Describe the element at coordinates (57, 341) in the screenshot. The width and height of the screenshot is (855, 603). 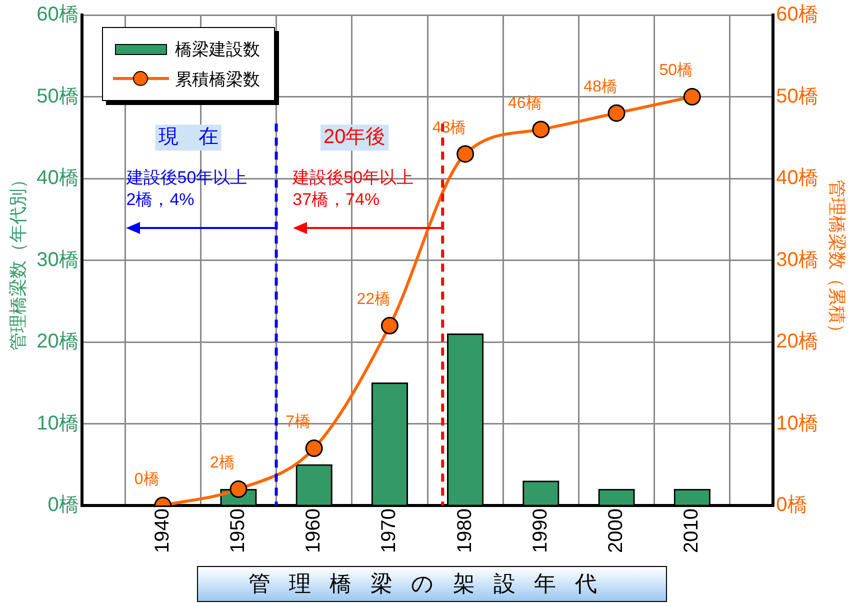
I see `y-tick-label: 20橋` at that location.